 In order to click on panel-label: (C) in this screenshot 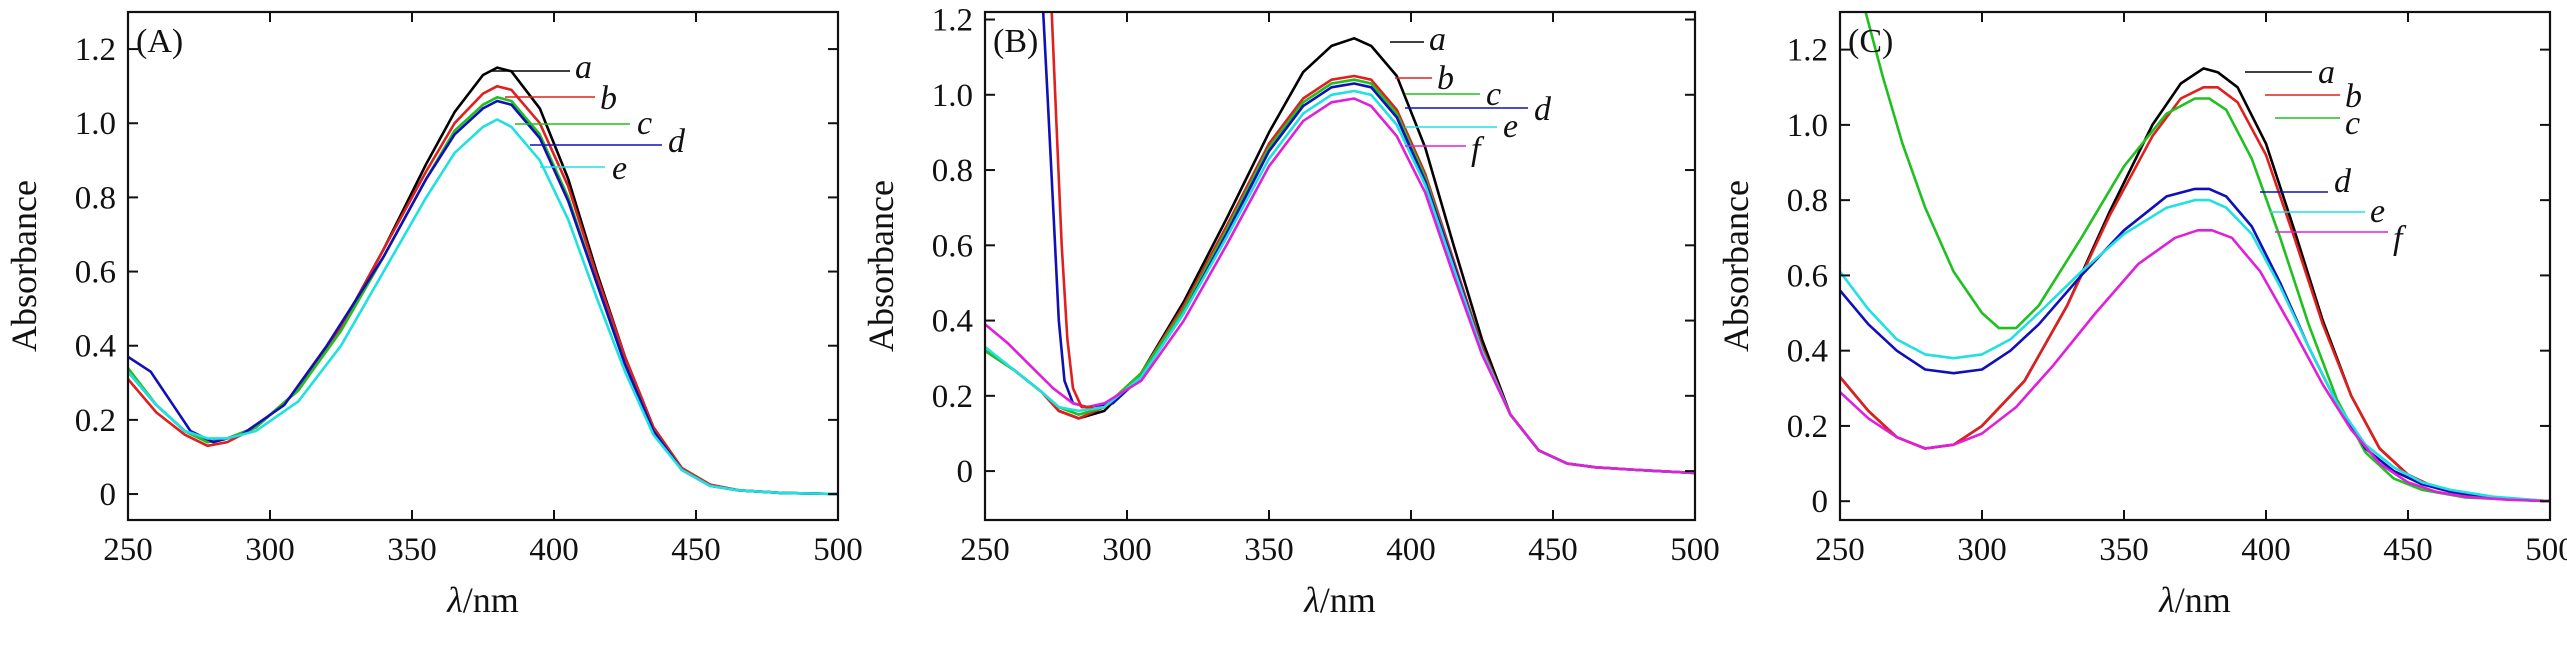, I will do `click(1870, 41)`.